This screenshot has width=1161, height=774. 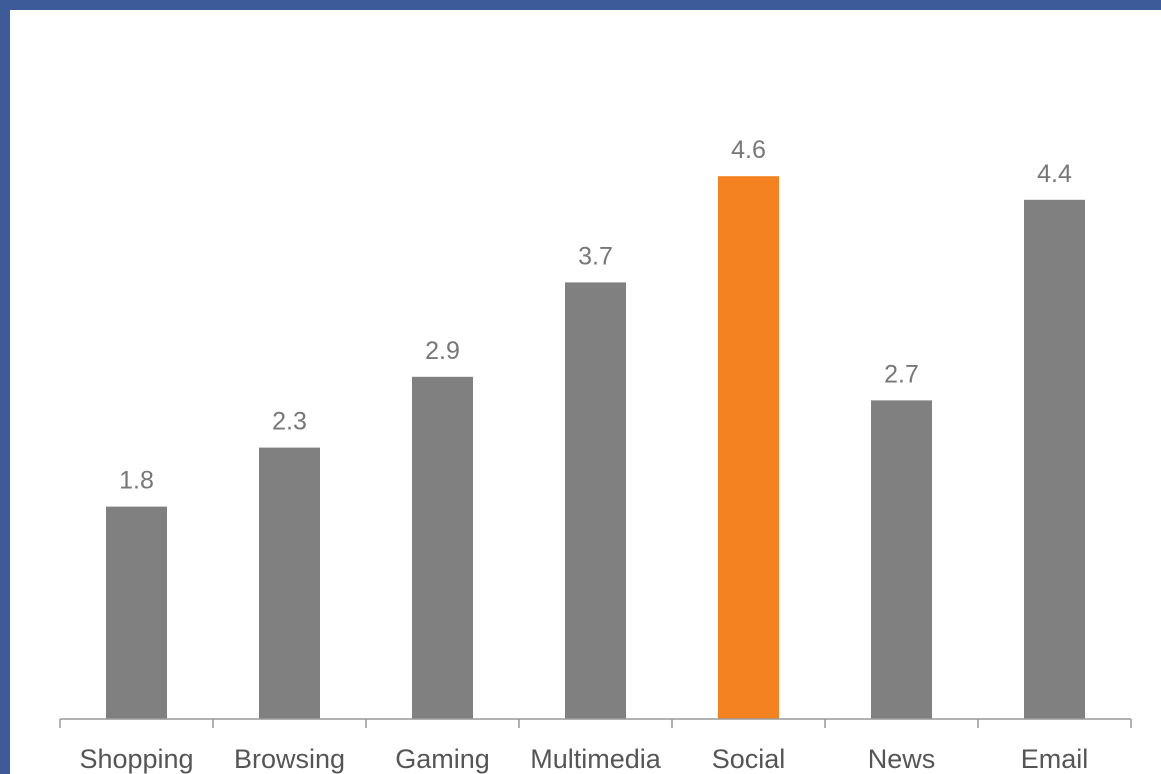 I want to click on bar-email, so click(x=1054, y=459).